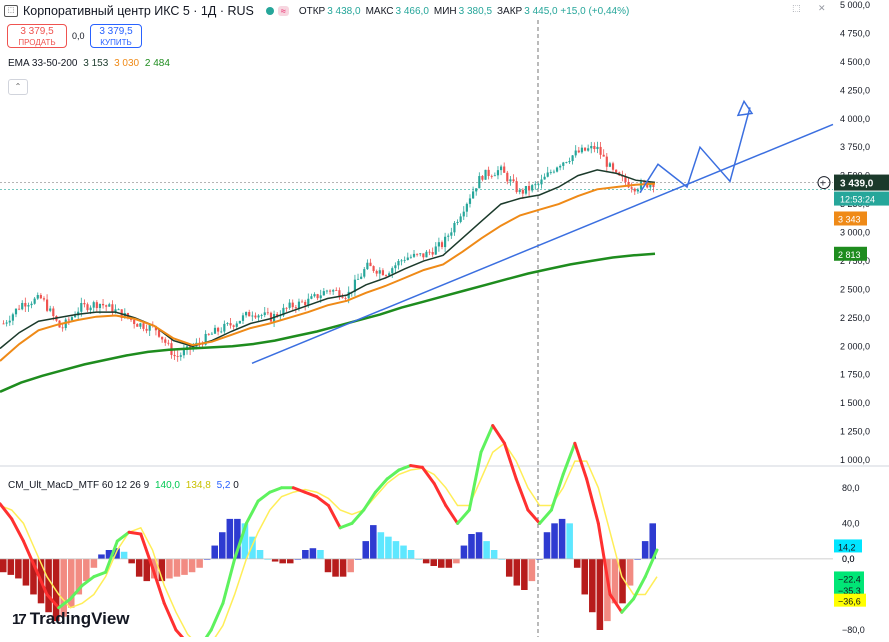  What do you see at coordinates (138, 11) in the screenshot?
I see `symbol-title: Корпоративный центр ИКС 5 · 1Д · RUS` at bounding box center [138, 11].